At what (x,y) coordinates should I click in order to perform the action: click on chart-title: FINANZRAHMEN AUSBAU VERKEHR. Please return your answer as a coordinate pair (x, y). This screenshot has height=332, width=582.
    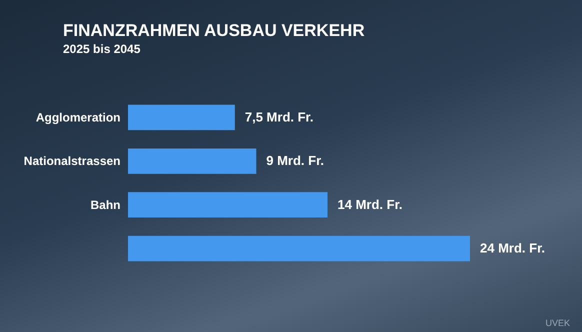
    Looking at the image, I should click on (214, 30).